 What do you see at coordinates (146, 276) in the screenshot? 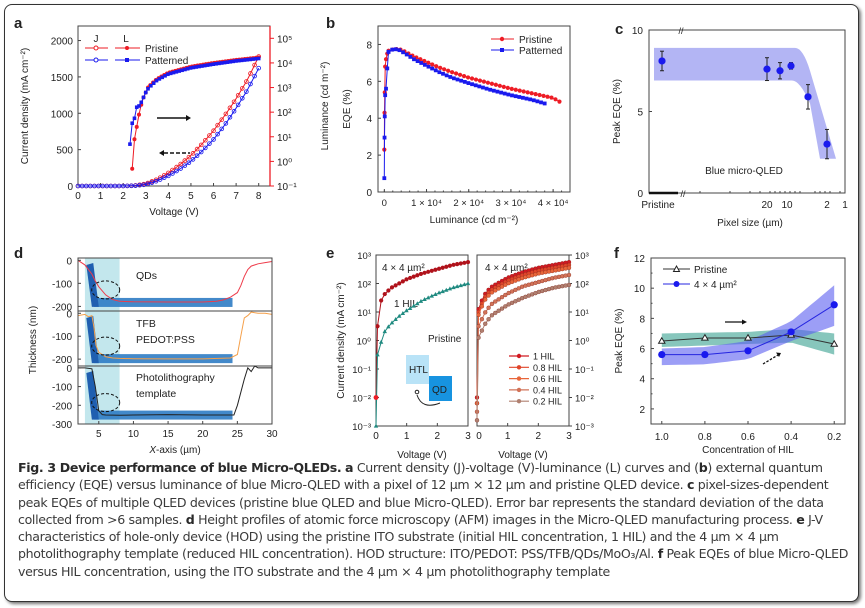
I see `subplot-label: QDs` at bounding box center [146, 276].